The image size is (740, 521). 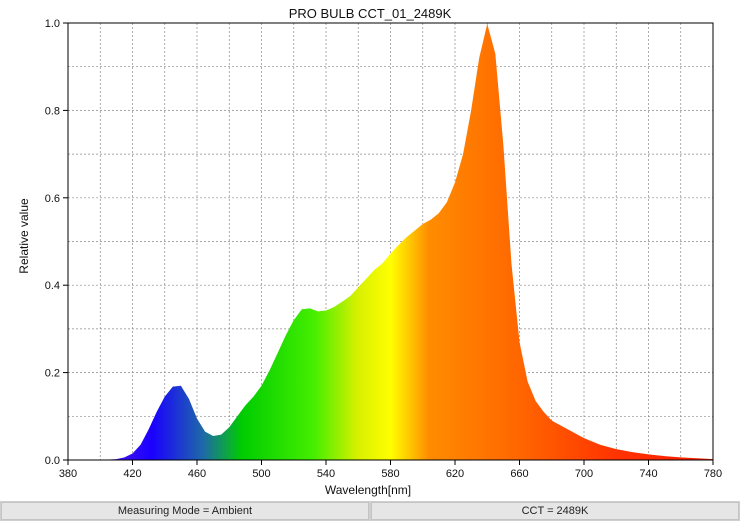 I want to click on y-tick-label: 0.2, so click(x=52, y=374).